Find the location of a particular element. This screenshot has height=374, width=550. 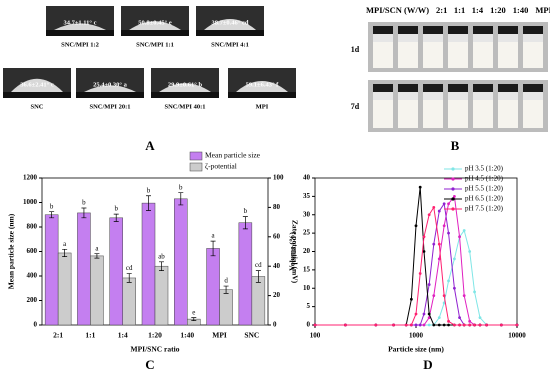

sample-label: MPI is located at coordinates (262, 106).